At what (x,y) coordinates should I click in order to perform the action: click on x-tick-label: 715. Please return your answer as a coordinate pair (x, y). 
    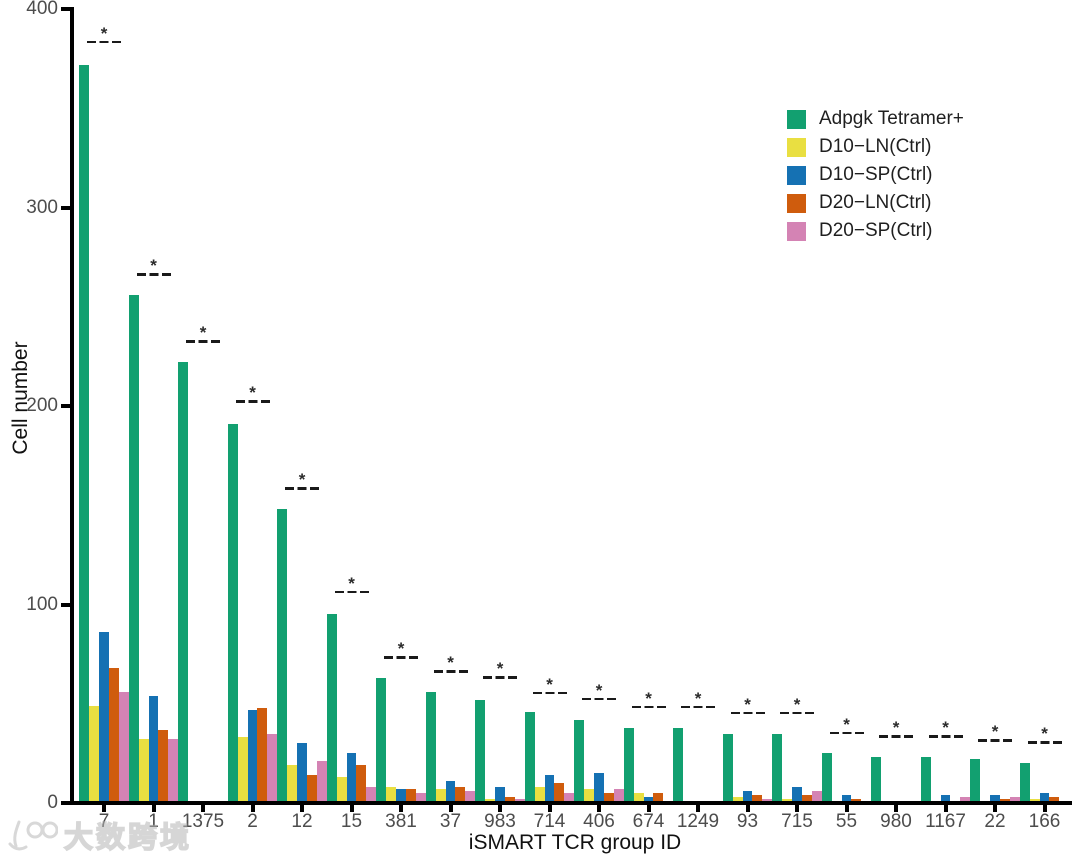
    Looking at the image, I should click on (797, 821).